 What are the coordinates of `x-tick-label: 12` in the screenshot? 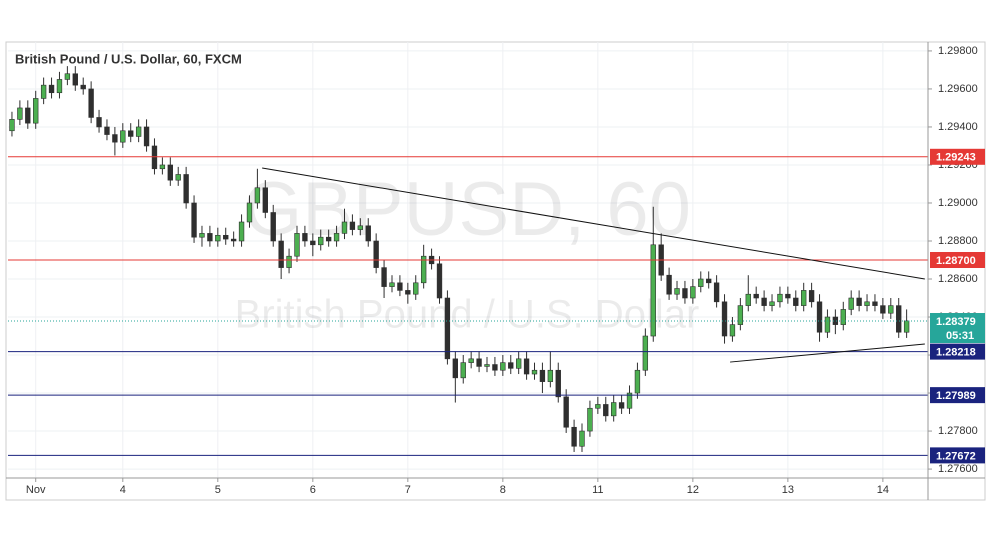 It's located at (693, 490).